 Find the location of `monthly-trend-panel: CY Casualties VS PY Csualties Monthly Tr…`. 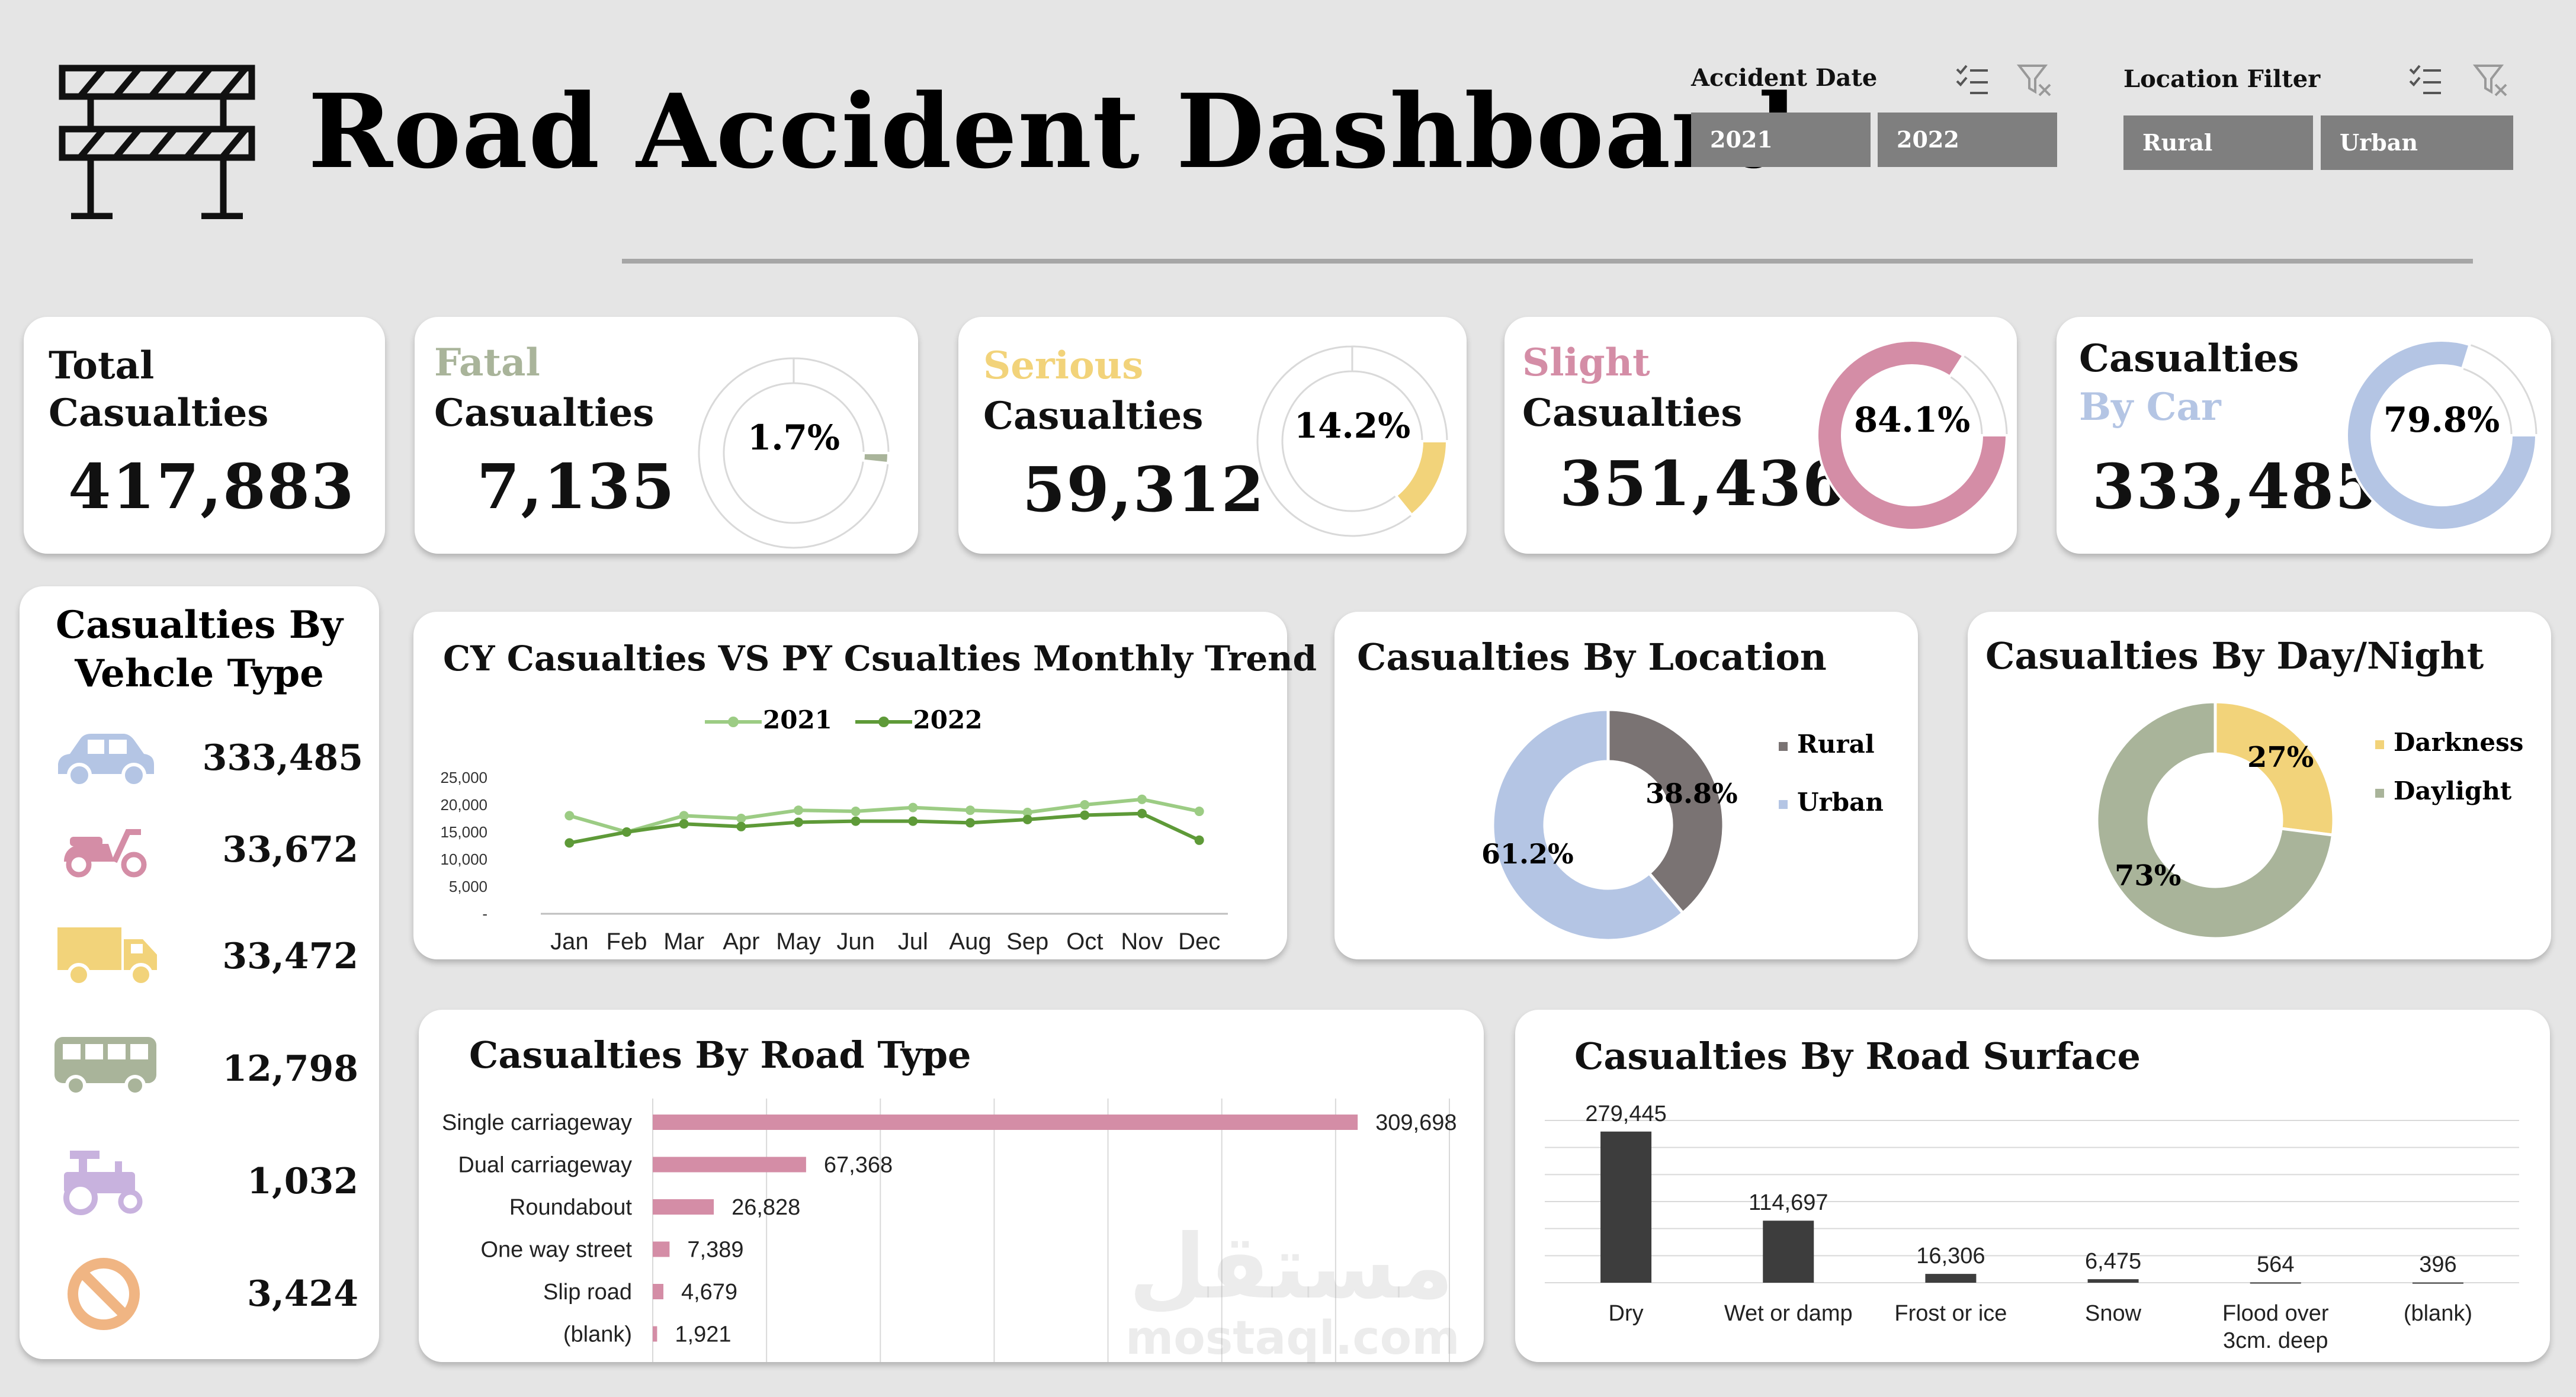

monthly-trend-panel: CY Casualties VS PY Csualties Monthly Tr… is located at coordinates (865, 785).